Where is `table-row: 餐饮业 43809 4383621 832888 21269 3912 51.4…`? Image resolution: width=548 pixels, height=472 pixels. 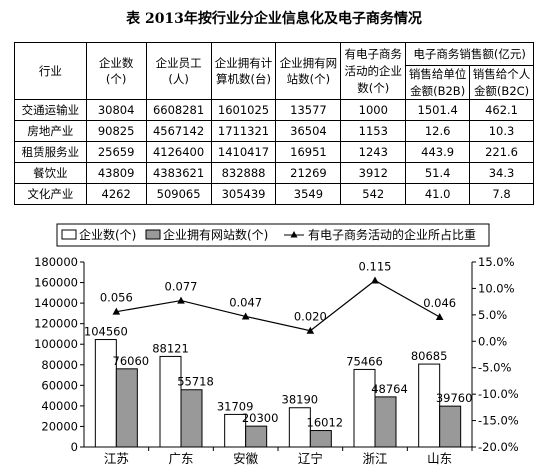 table-row: 餐饮业 43809 4383621 832888 21269 3912 51.4… is located at coordinates (274, 173).